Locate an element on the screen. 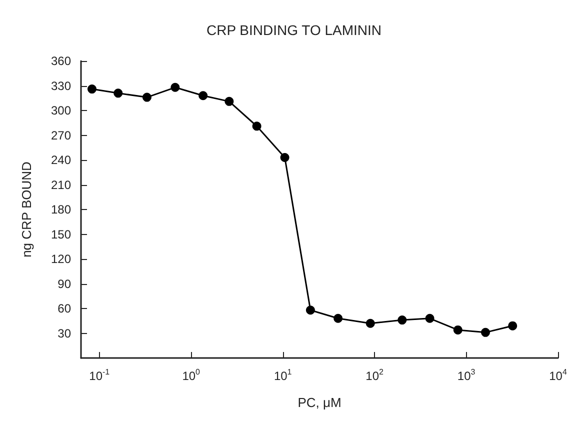 This screenshot has width=588, height=422. y-tick-label: 60 is located at coordinates (65, 309).